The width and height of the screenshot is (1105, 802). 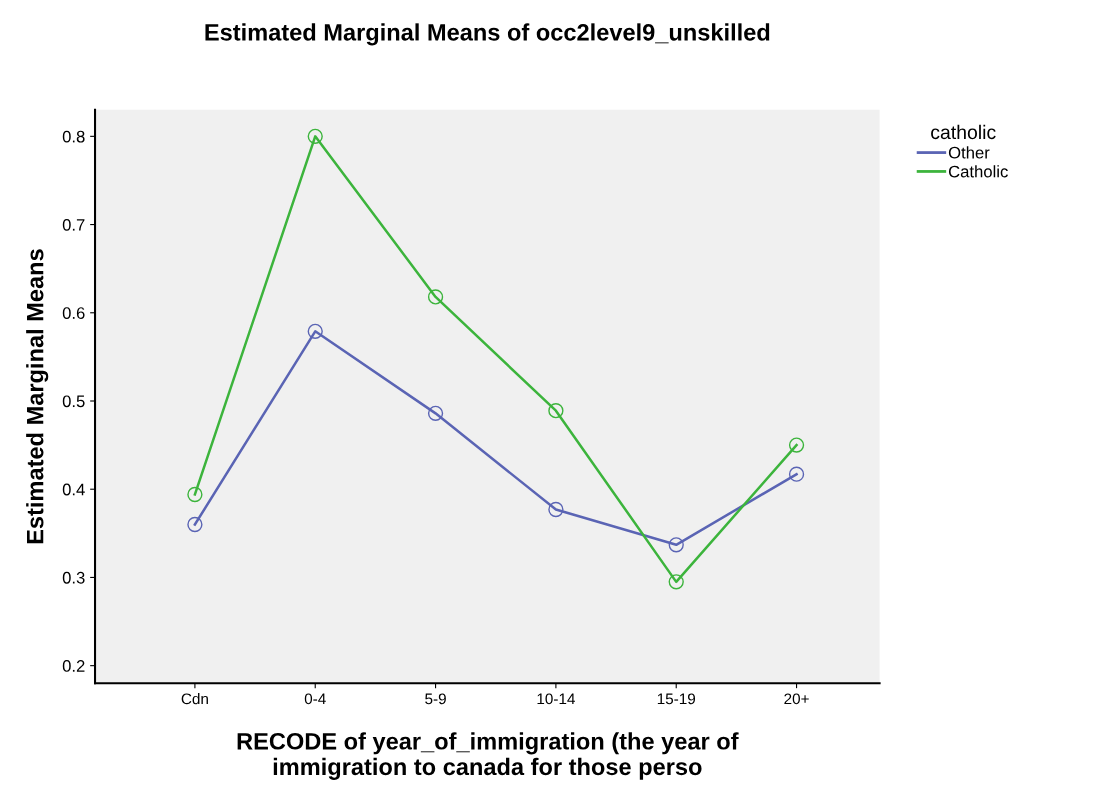 I want to click on y-tick-label: 0.7, so click(x=73, y=224).